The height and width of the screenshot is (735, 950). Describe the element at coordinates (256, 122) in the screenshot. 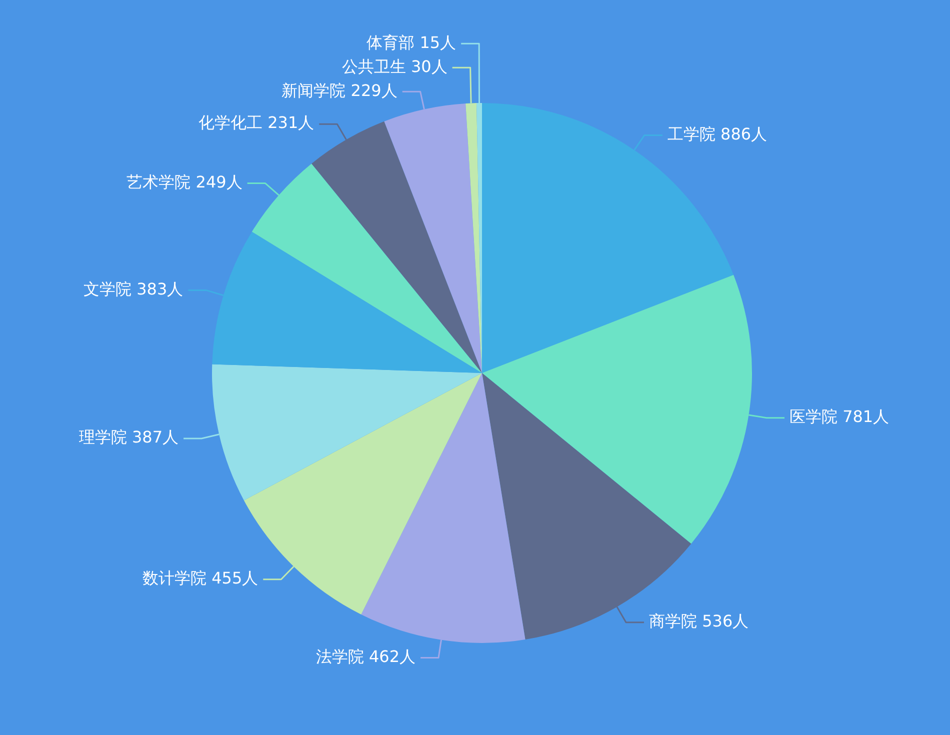

I see `slice-label: 化学化工 231人` at that location.